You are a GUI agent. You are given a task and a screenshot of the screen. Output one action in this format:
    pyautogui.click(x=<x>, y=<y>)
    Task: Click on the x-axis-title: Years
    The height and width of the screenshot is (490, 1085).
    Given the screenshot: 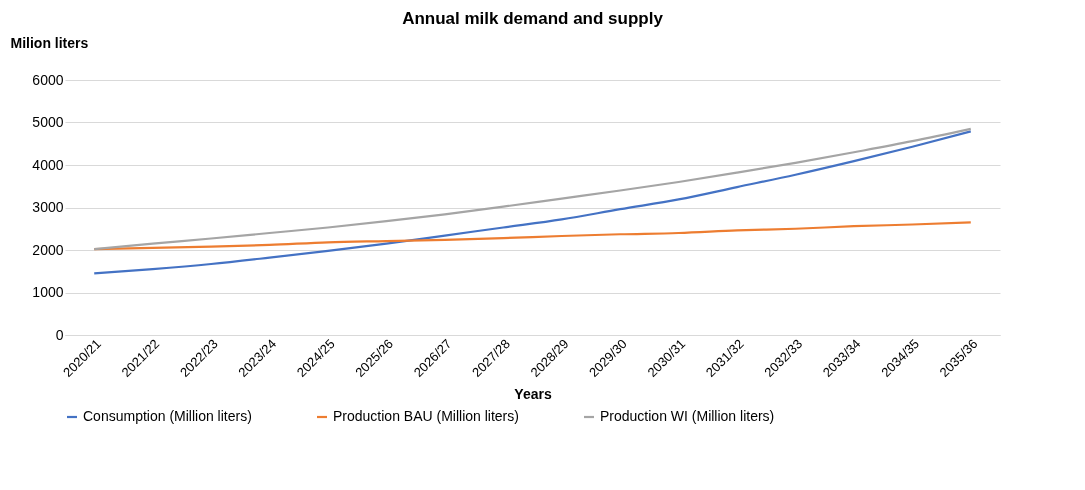 What is the action you would take?
    pyautogui.click(x=533, y=393)
    